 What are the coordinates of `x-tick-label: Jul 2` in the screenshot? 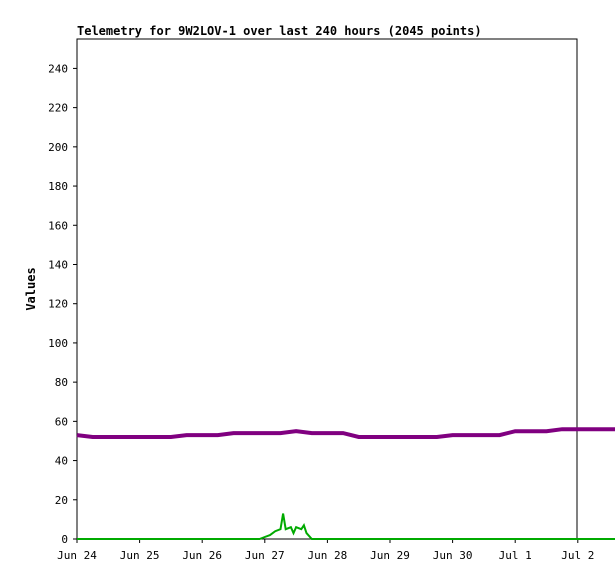 It's located at (577, 555).